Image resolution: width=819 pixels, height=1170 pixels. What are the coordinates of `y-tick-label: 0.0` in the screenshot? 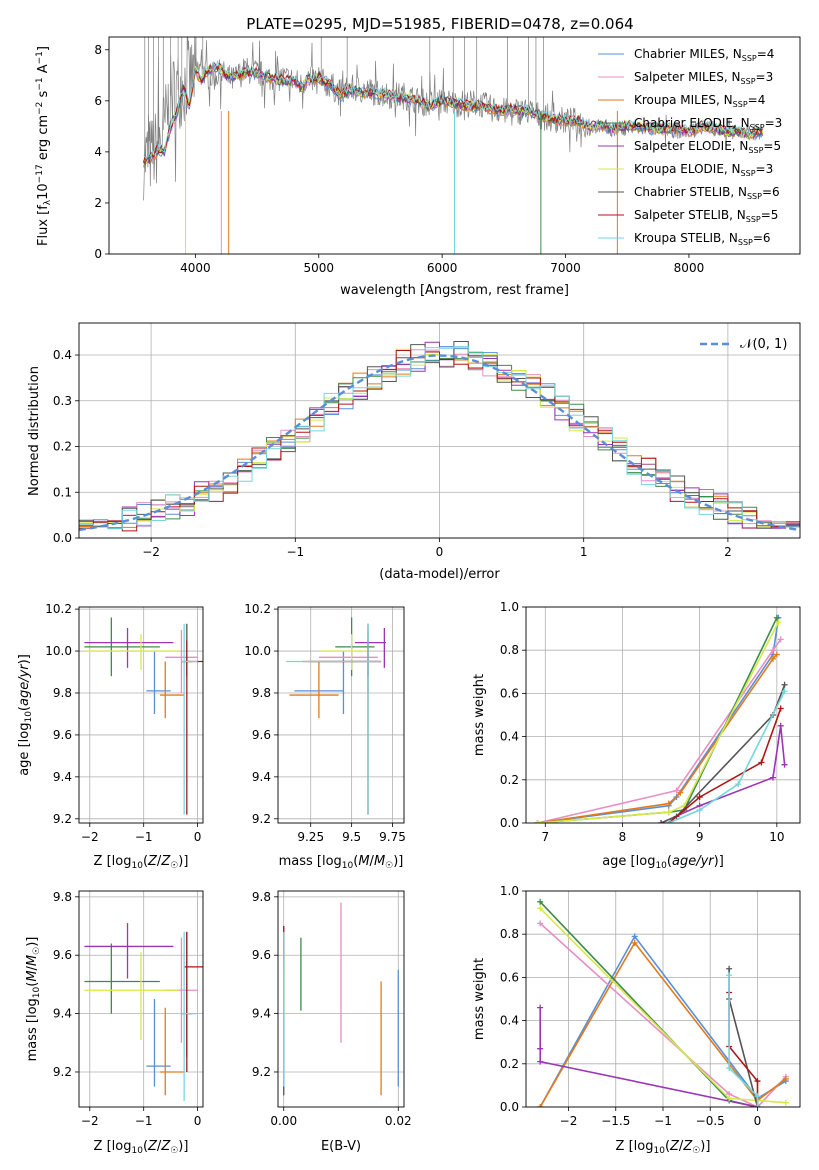 It's located at (509, 1107).